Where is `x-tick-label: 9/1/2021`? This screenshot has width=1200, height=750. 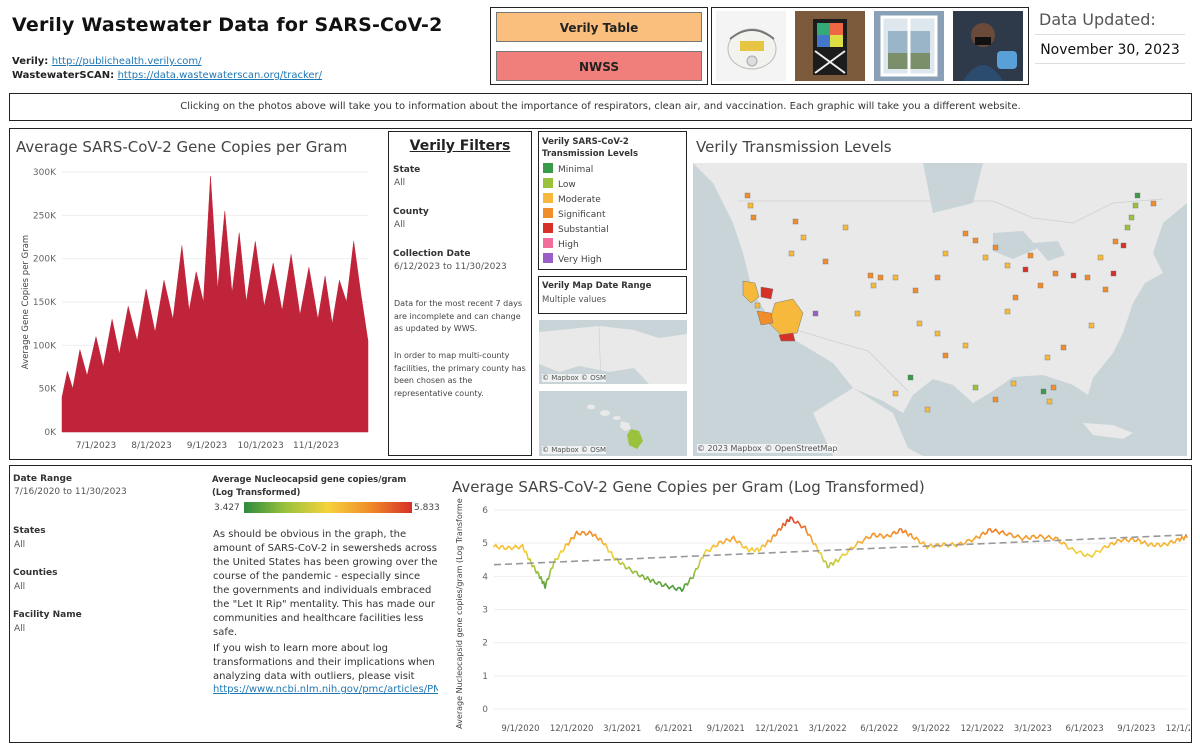
x-tick-label: 9/1/2021 is located at coordinates (726, 729).